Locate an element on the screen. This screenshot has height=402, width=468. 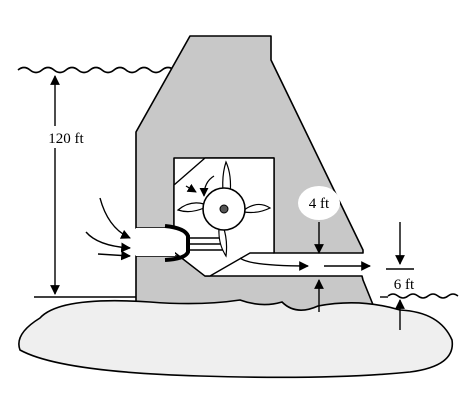
upstream-depth-label-bg is located at coordinates (65, 137).